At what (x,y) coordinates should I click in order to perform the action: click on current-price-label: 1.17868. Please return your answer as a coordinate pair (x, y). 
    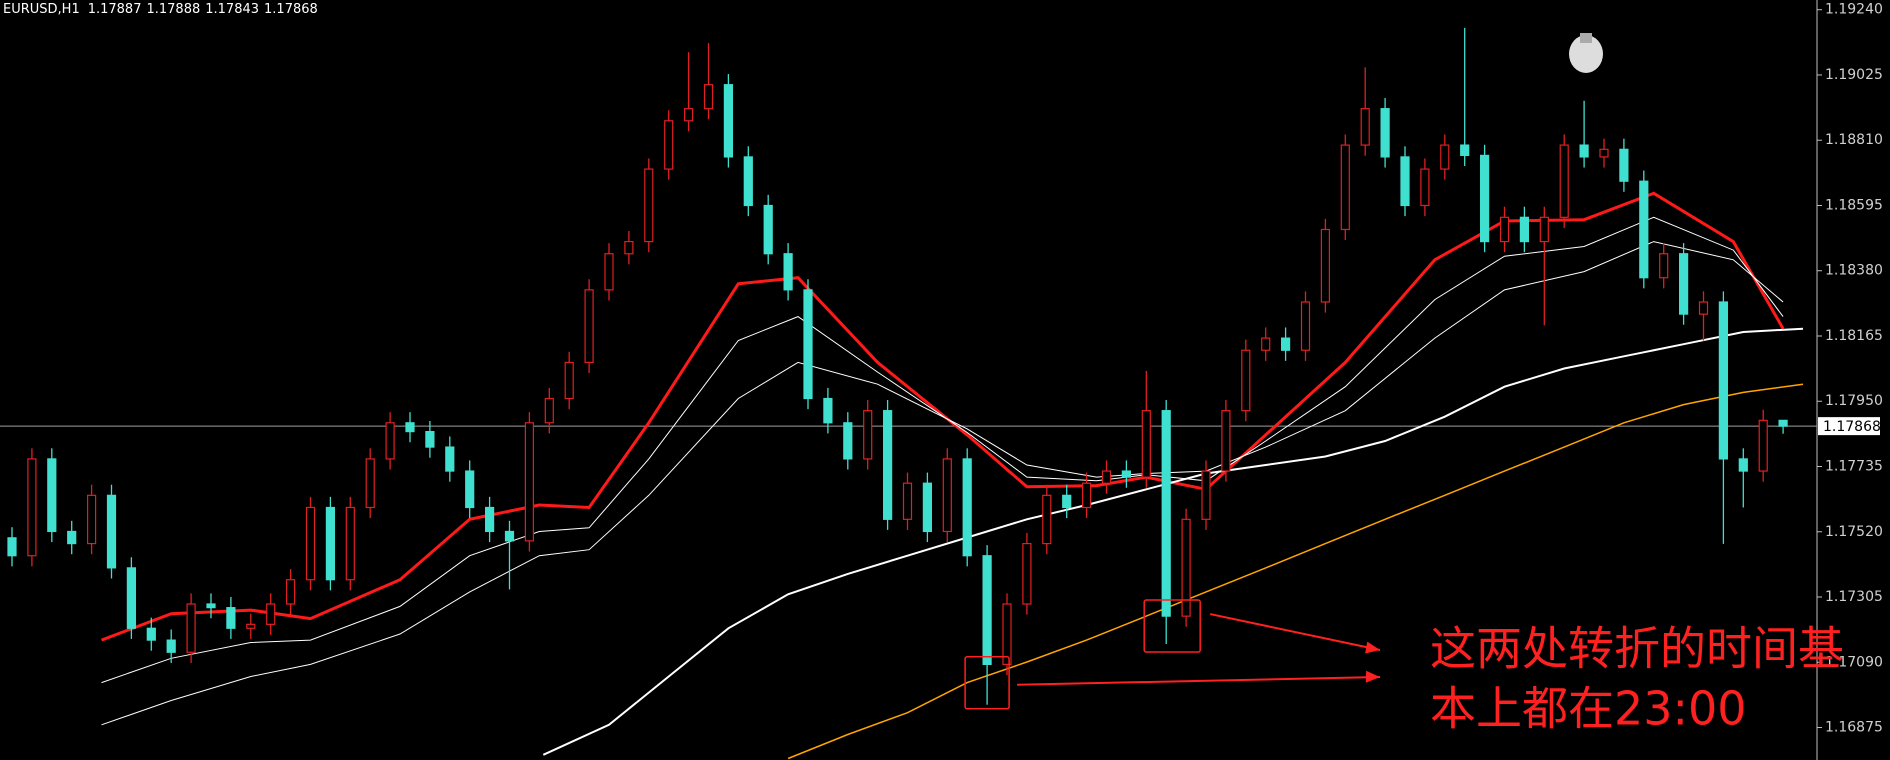
    Looking at the image, I should click on (1852, 427).